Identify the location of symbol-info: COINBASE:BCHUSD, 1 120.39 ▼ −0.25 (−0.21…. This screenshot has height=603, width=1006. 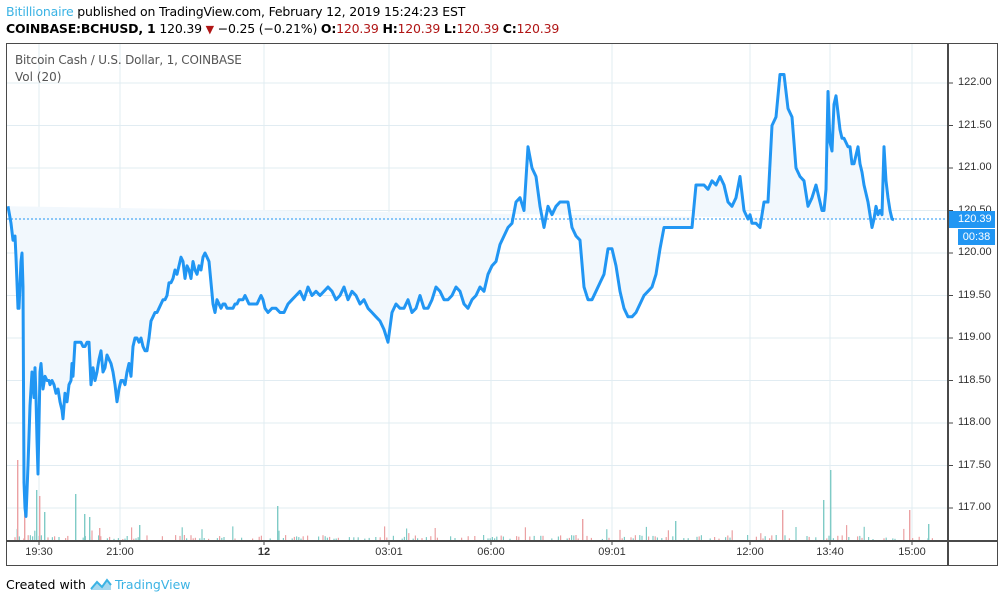
(282, 28).